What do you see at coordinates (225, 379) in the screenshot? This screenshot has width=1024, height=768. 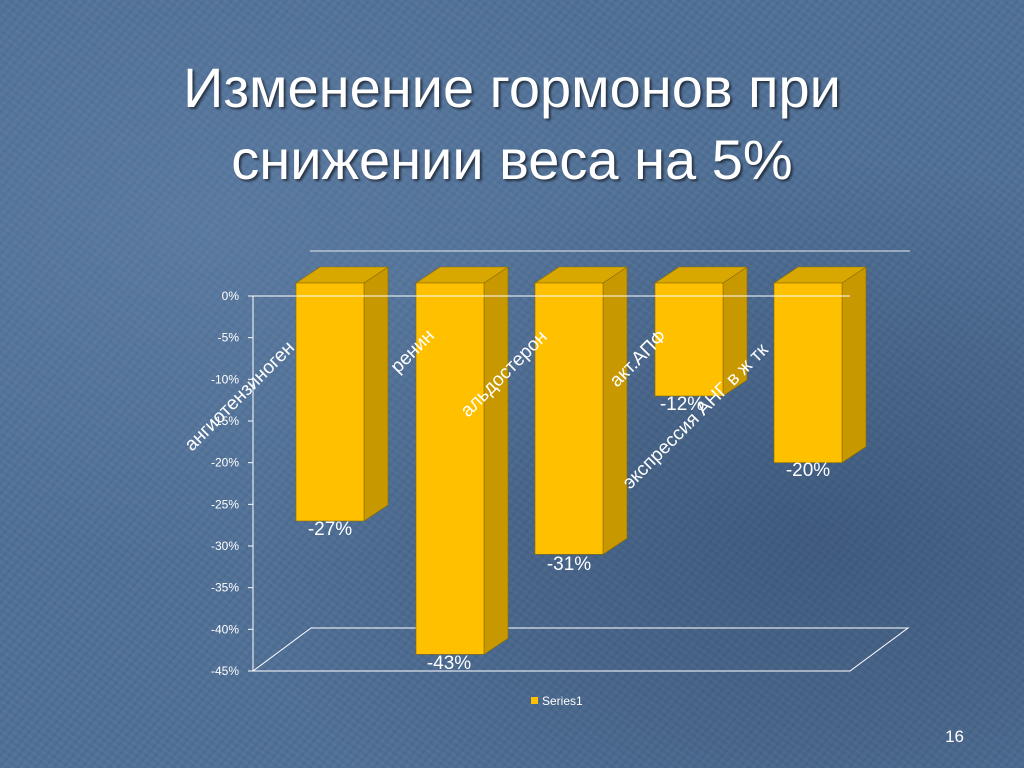 I see `y-tick-label: -10%` at bounding box center [225, 379].